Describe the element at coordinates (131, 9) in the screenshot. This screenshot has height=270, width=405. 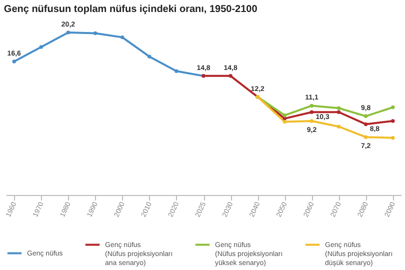
I see `chart-title: Genç nüfusun toplam nüfus içindeki oranı, 1950-2100` at that location.